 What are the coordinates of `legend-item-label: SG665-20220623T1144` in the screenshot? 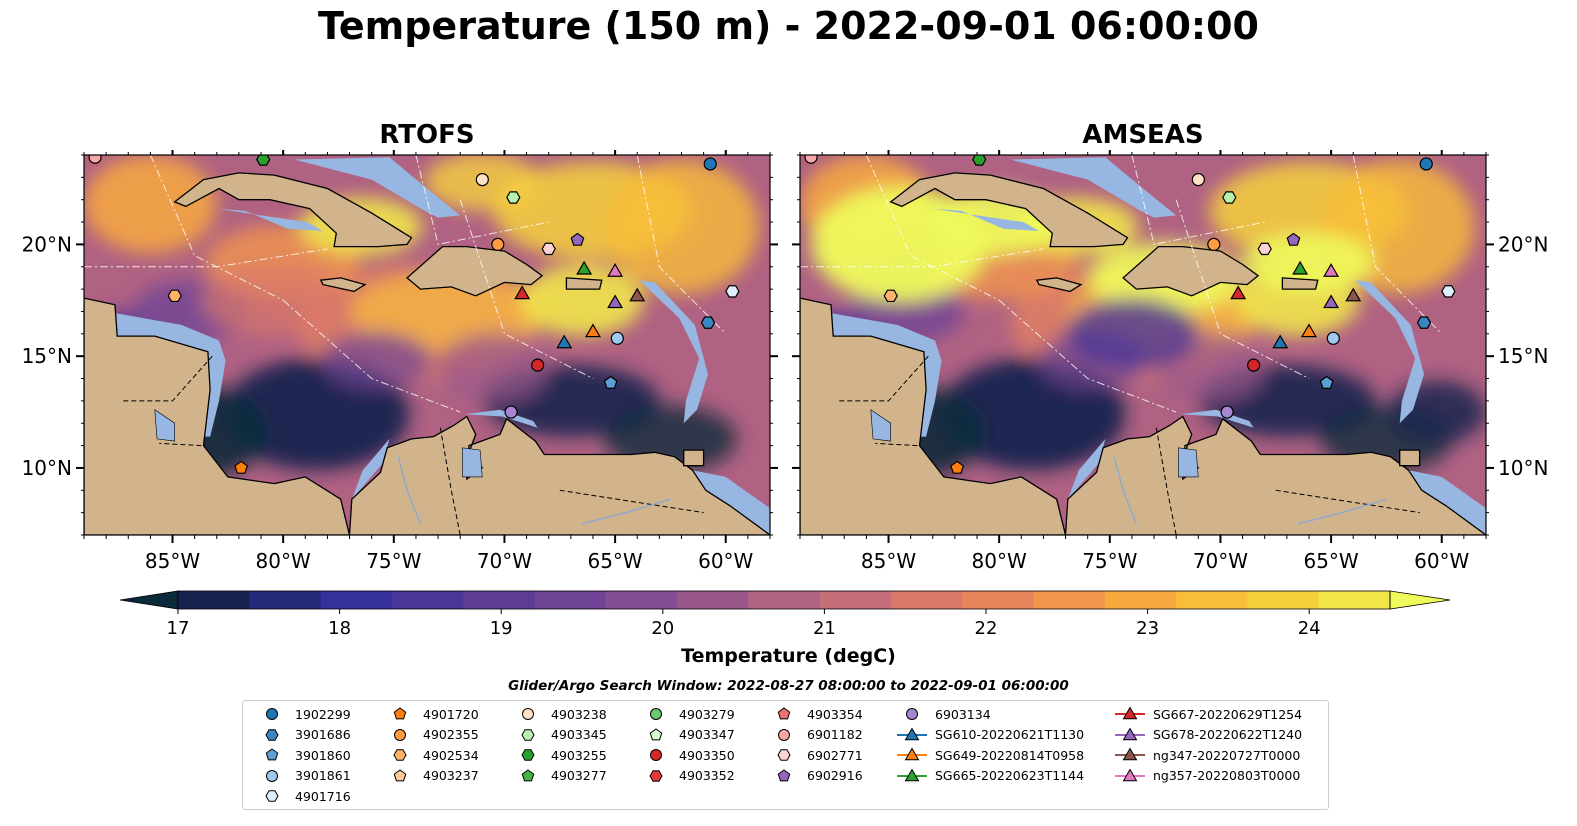 It's located at (1010, 775).